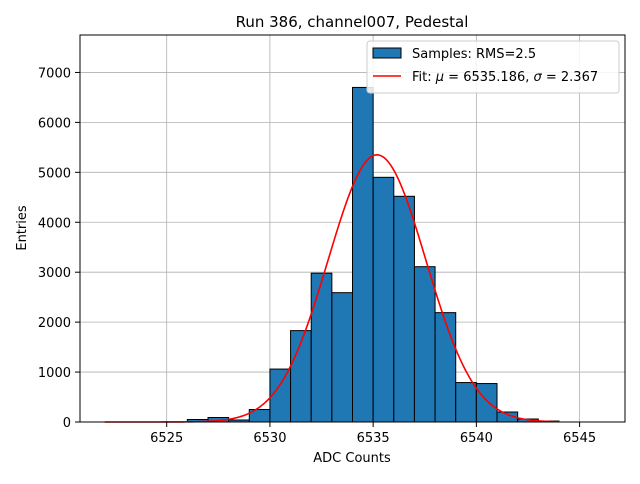 This screenshot has height=484, width=640. I want to click on y-tick-label: 5000, so click(54, 173).